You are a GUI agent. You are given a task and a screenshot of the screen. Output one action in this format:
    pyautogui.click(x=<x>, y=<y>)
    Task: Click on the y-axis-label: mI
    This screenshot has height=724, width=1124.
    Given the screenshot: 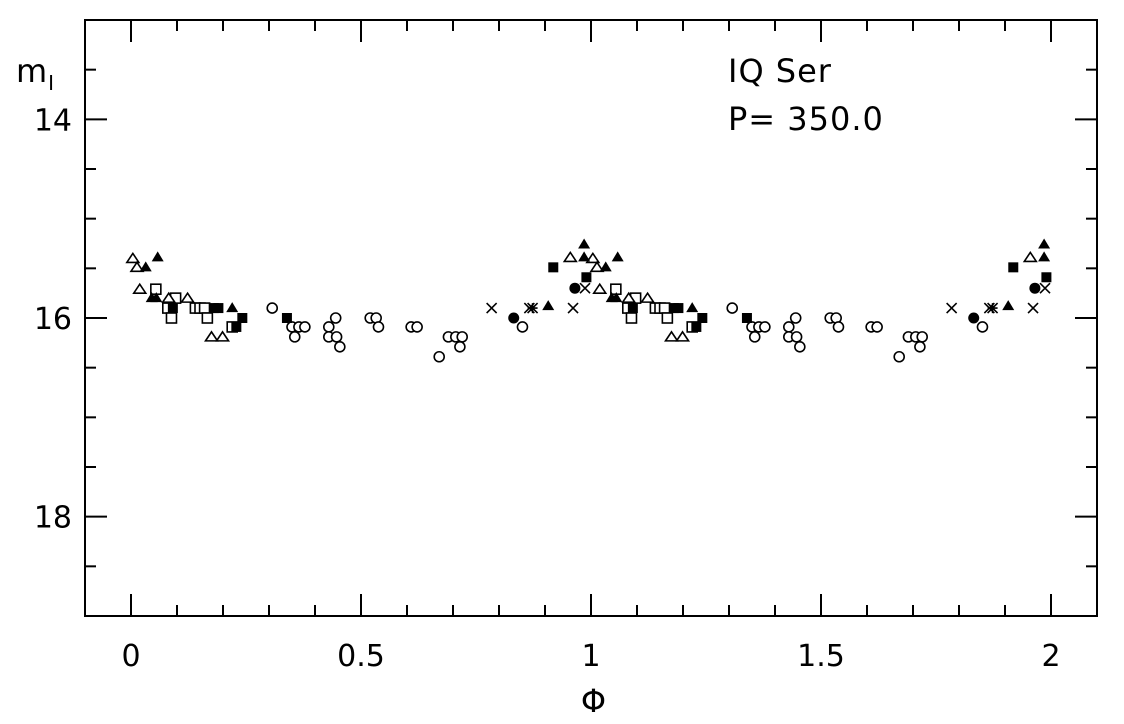 What is the action you would take?
    pyautogui.click(x=35, y=73)
    